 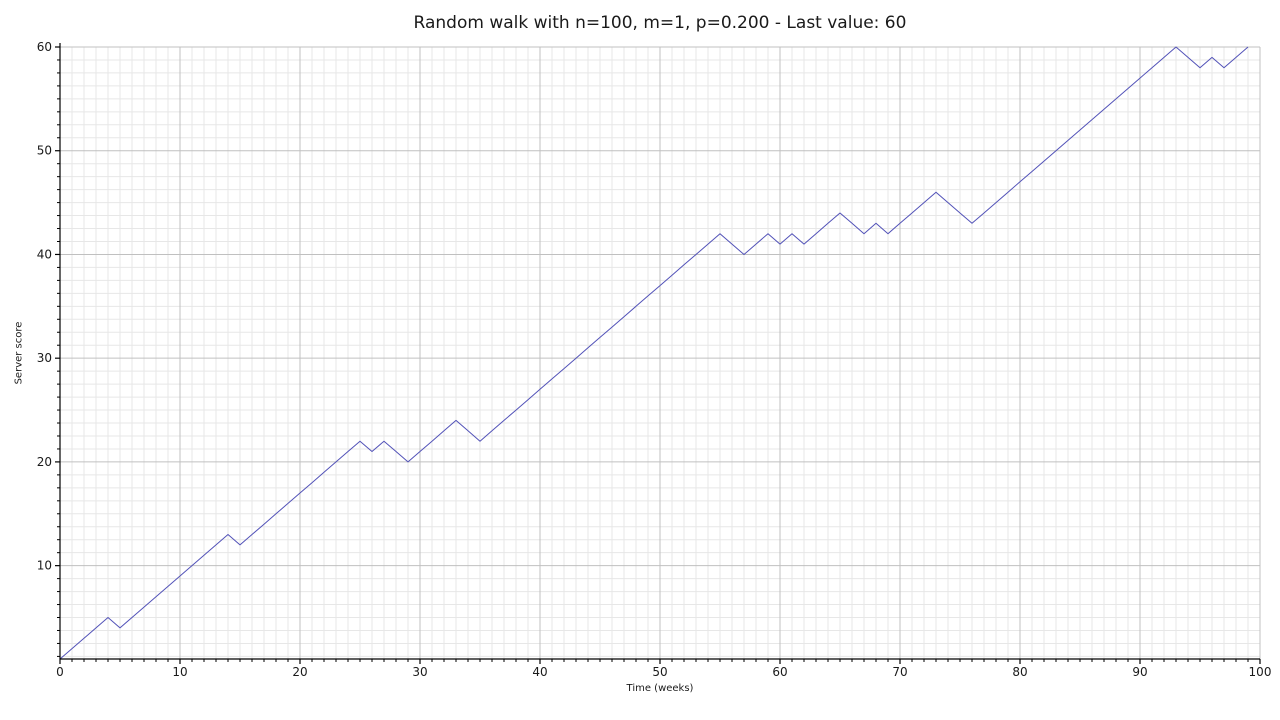 What do you see at coordinates (60, 672) in the screenshot?
I see `x-tick-label: 0` at bounding box center [60, 672].